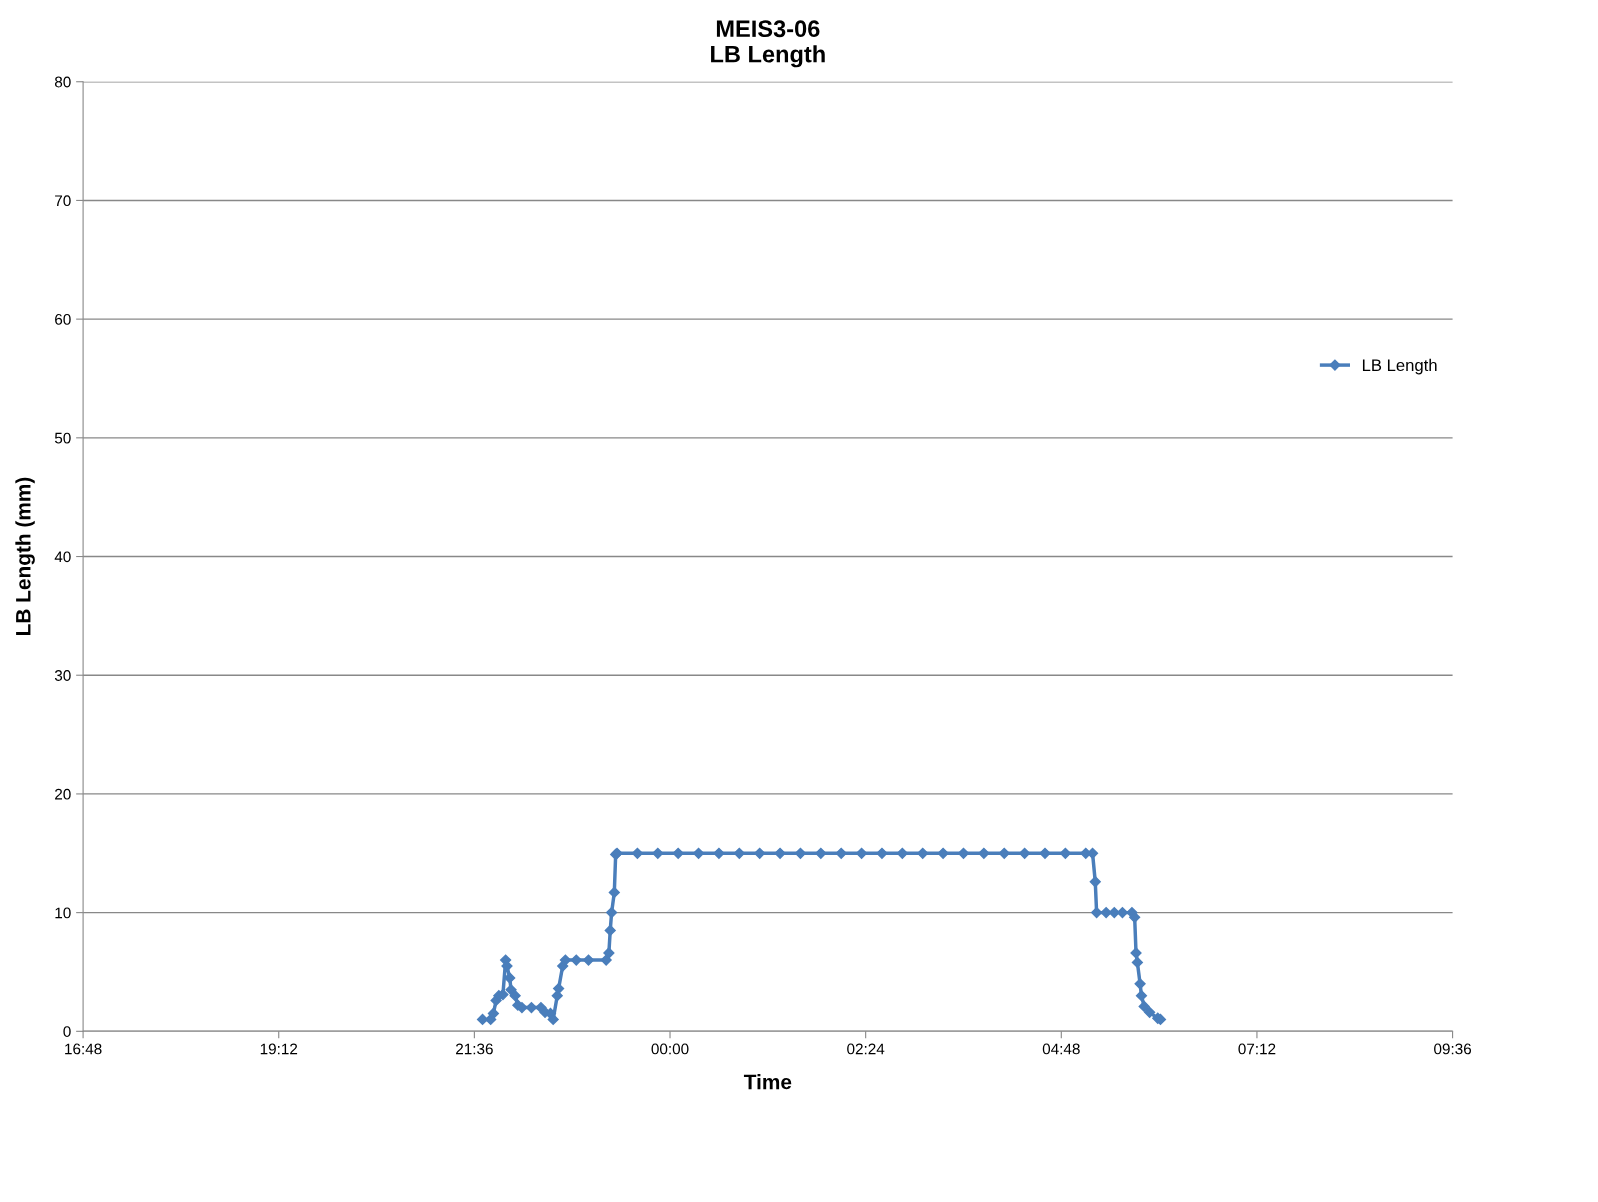 This screenshot has width=1598, height=1202. What do you see at coordinates (83, 1049) in the screenshot?
I see `x-tick-label: 16:48` at bounding box center [83, 1049].